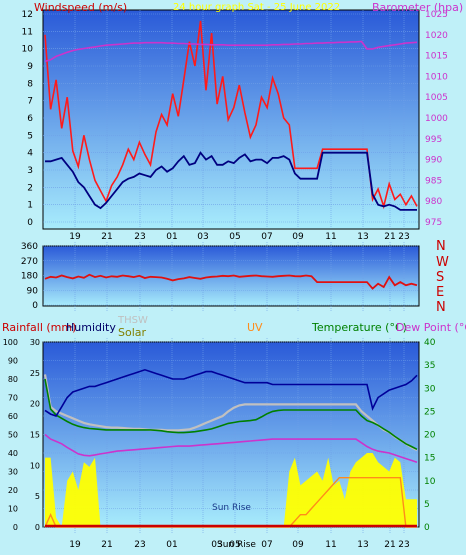  What do you see at coordinates (431, 327) in the screenshot?
I see `dew-point-axis-title: Dew Point (°C)` at bounding box center [431, 327].